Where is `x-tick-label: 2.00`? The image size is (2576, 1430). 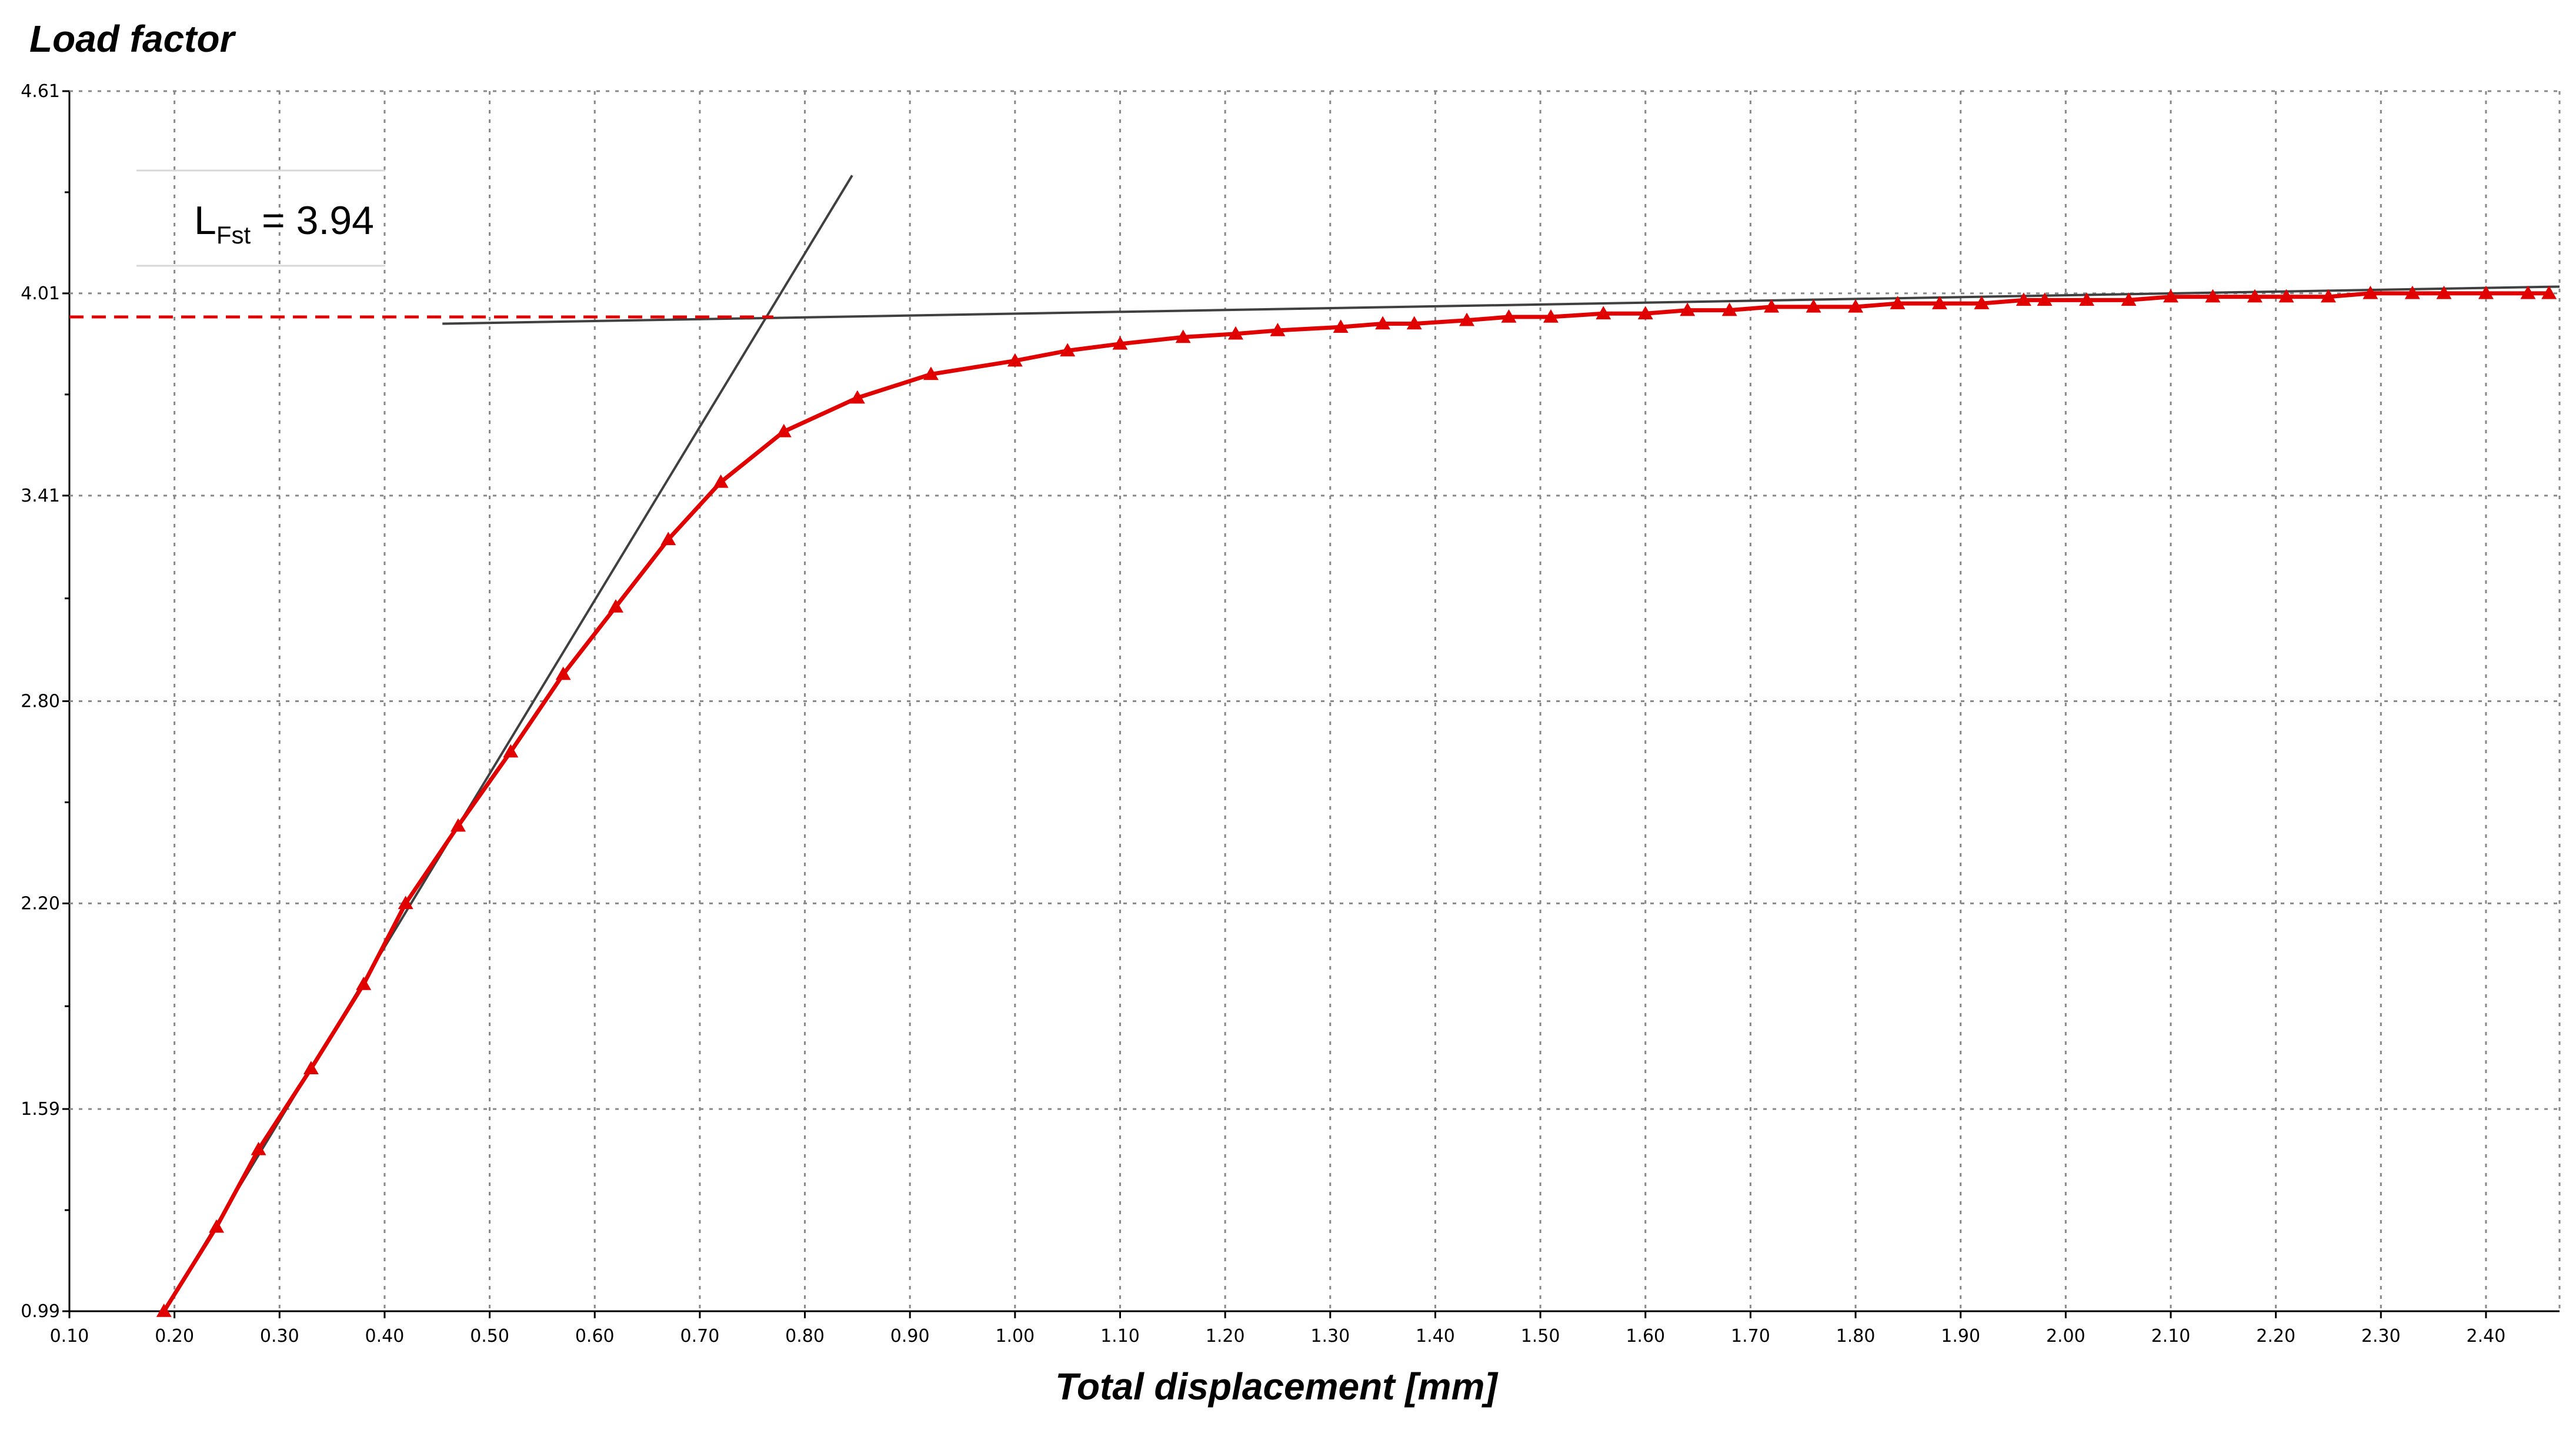 x-tick-label: 2.00 is located at coordinates (2066, 1336).